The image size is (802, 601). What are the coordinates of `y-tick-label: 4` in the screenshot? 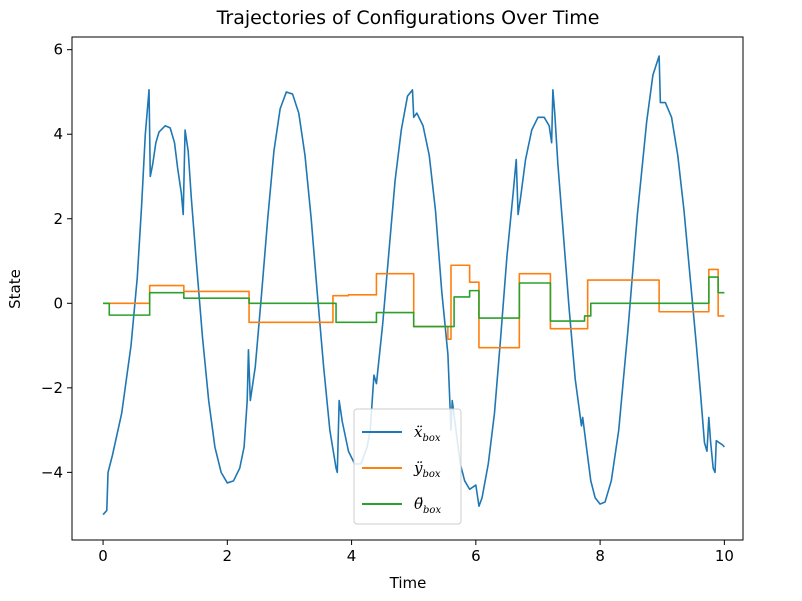 It's located at (58, 134).